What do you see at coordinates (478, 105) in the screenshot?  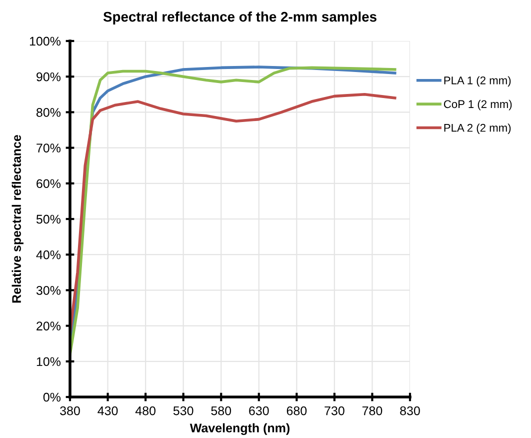 I see `legend-label: CoP 1 (2 mm)` at bounding box center [478, 105].